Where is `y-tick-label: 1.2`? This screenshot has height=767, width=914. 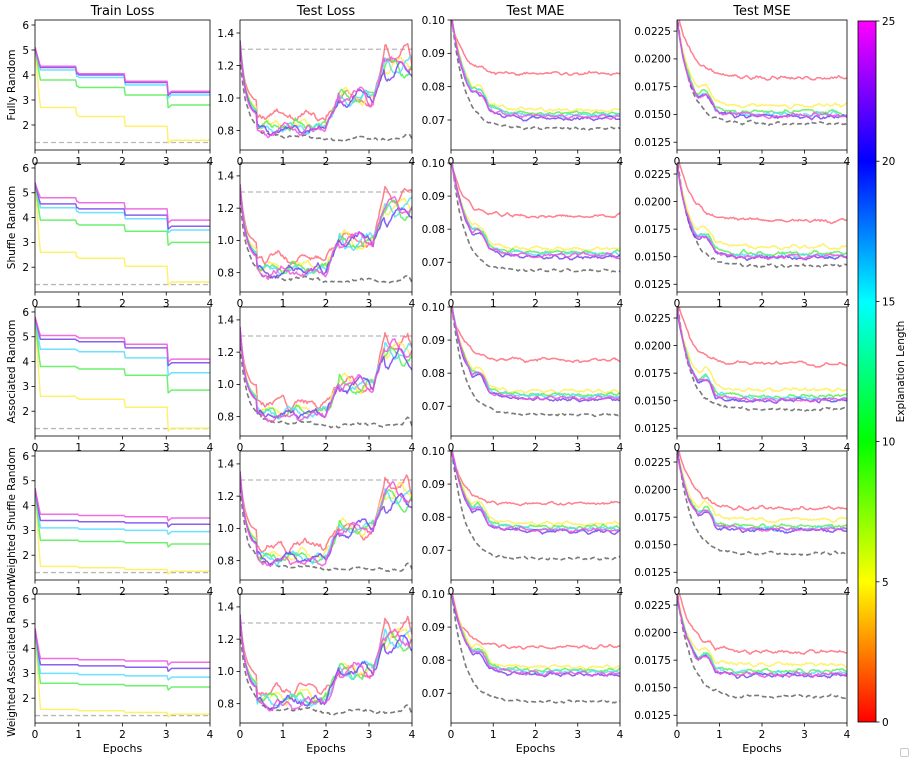
y-tick-label: 1.2 is located at coordinates (225, 497).